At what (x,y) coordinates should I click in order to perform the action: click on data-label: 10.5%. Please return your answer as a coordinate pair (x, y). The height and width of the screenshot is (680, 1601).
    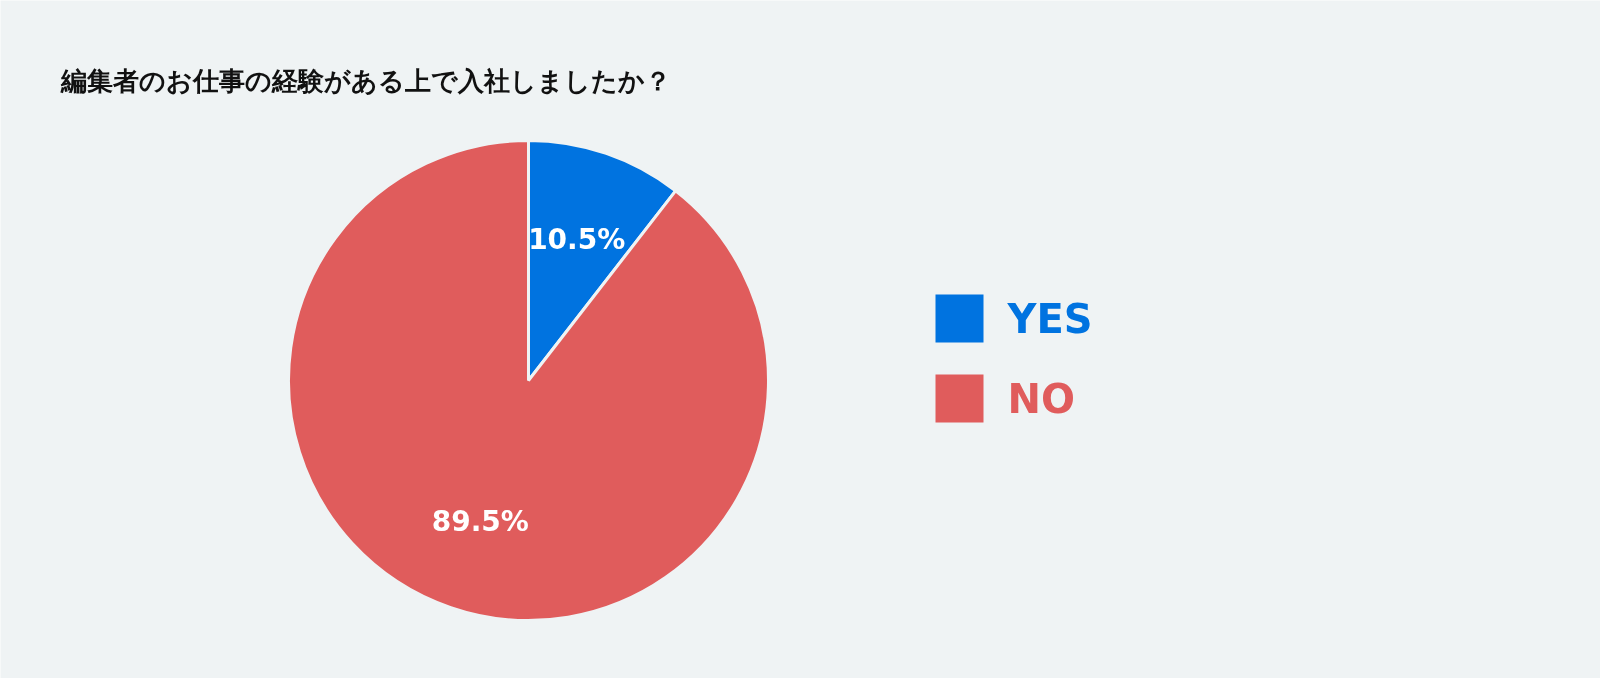
    Looking at the image, I should click on (577, 240).